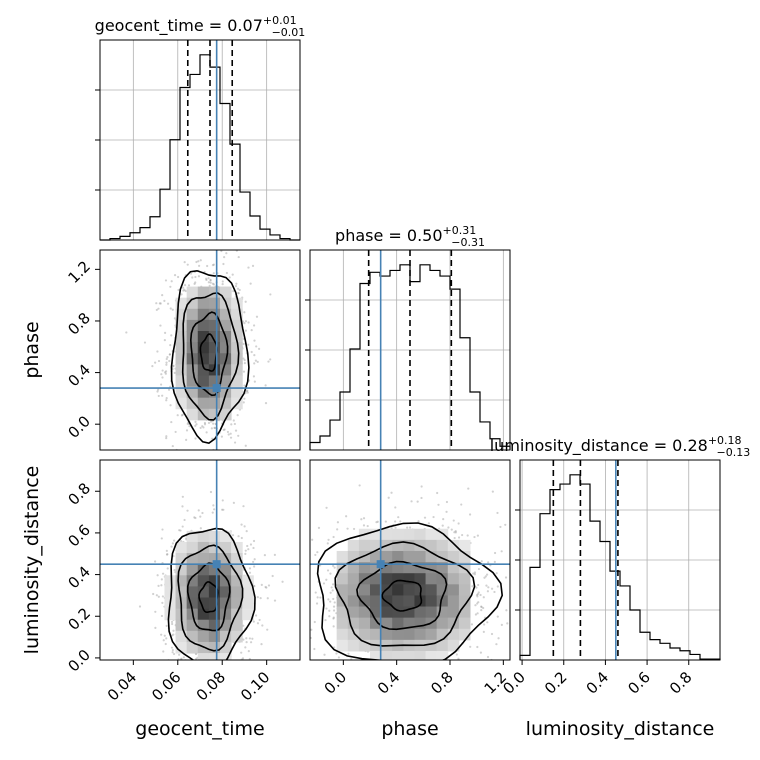 Image resolution: width=760 pixels, height=760 pixels. What do you see at coordinates (199, 729) in the screenshot?
I see `x-axis-label-geocent_time: geocent_time` at bounding box center [199, 729].